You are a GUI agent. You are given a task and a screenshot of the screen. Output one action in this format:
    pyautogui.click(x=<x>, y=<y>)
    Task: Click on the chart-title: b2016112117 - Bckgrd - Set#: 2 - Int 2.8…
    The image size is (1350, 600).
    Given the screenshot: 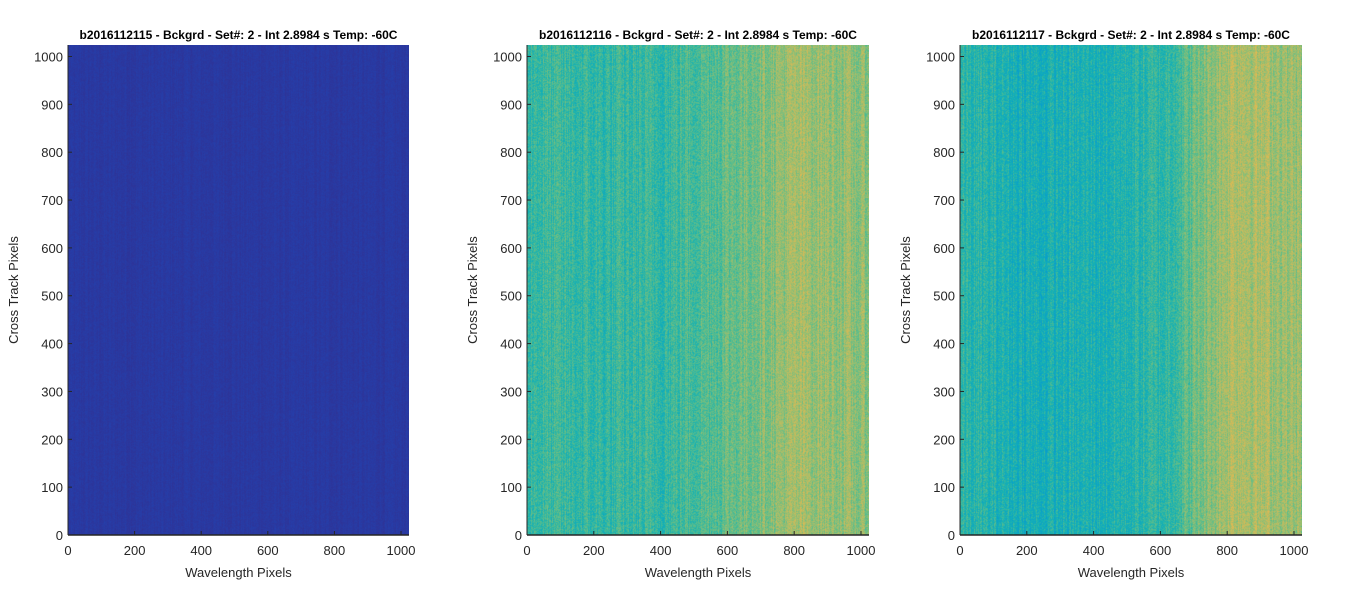 What is the action you would take?
    pyautogui.click(x=1131, y=35)
    